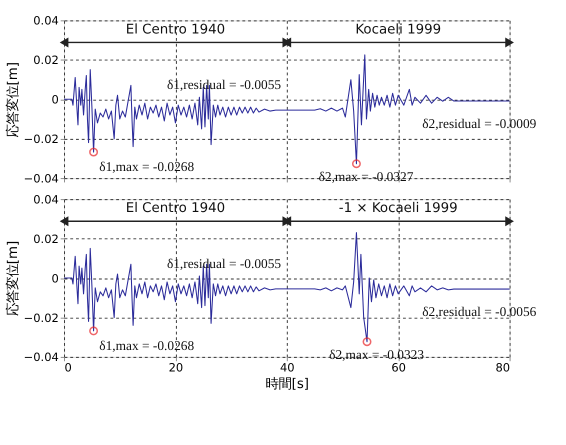  What do you see at coordinates (68, 367) in the screenshot?
I see `x-tick-label: 0` at bounding box center [68, 367].